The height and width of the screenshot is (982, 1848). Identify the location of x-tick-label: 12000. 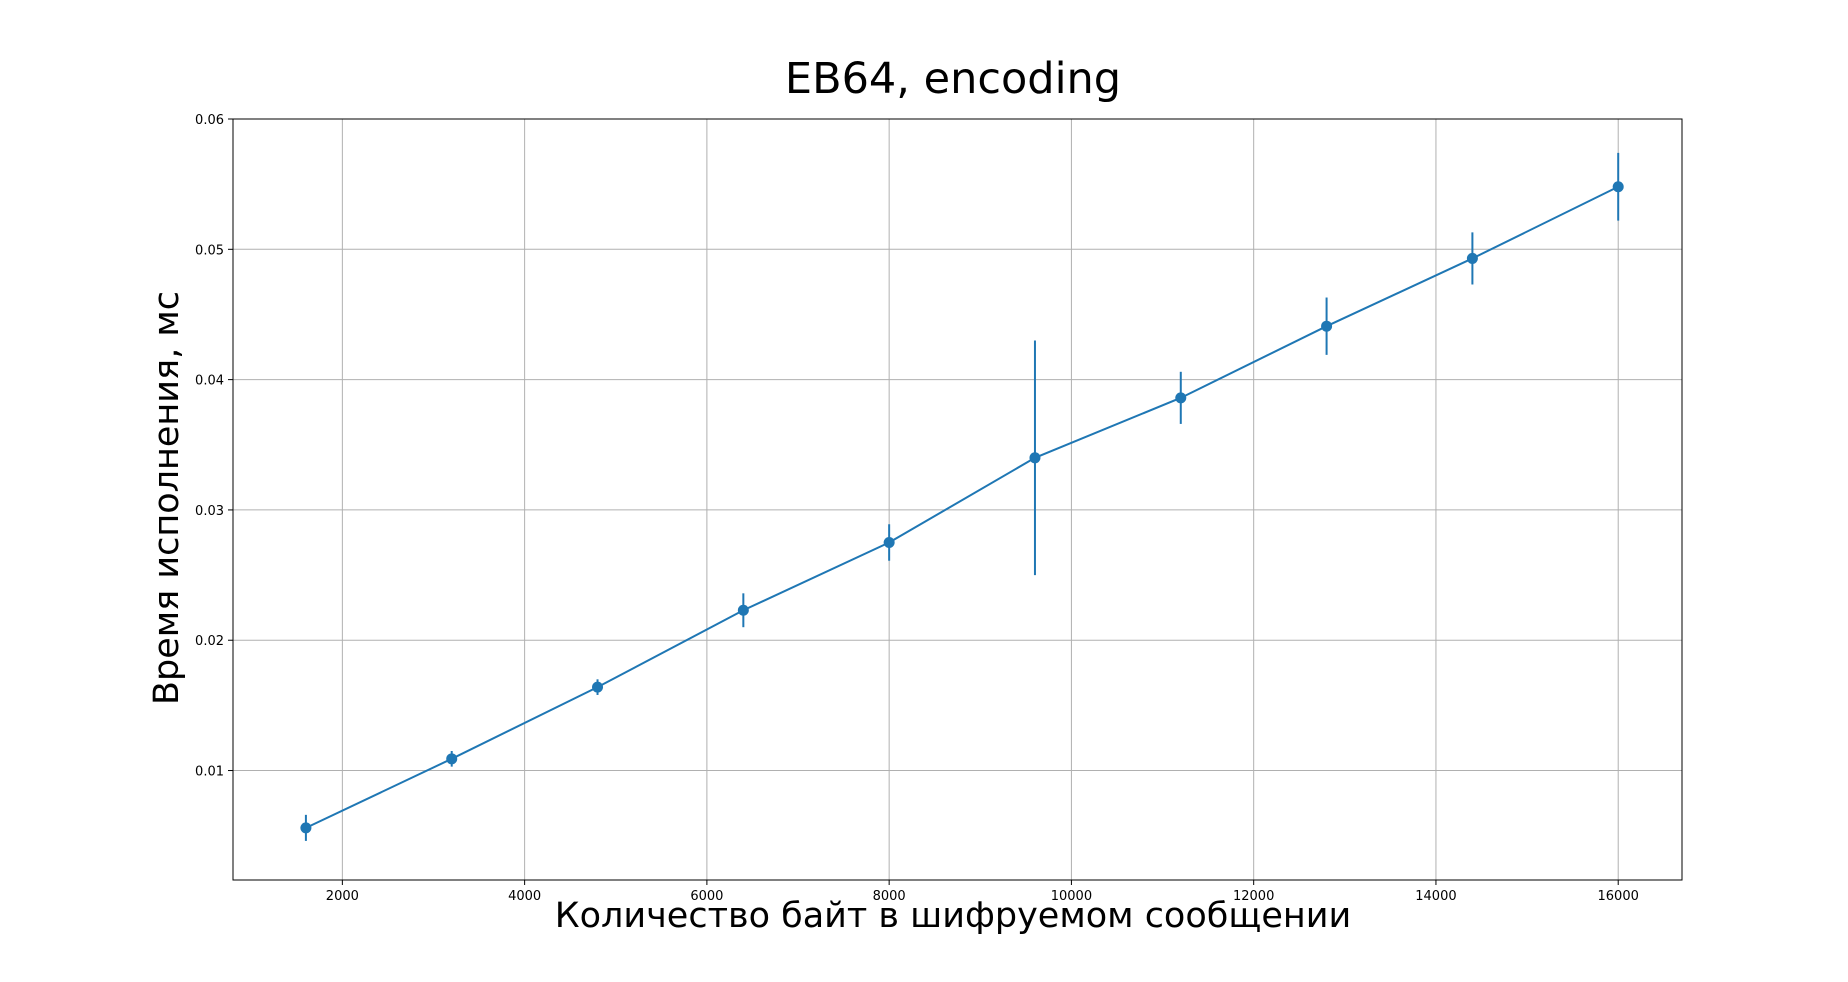
(1253, 896).